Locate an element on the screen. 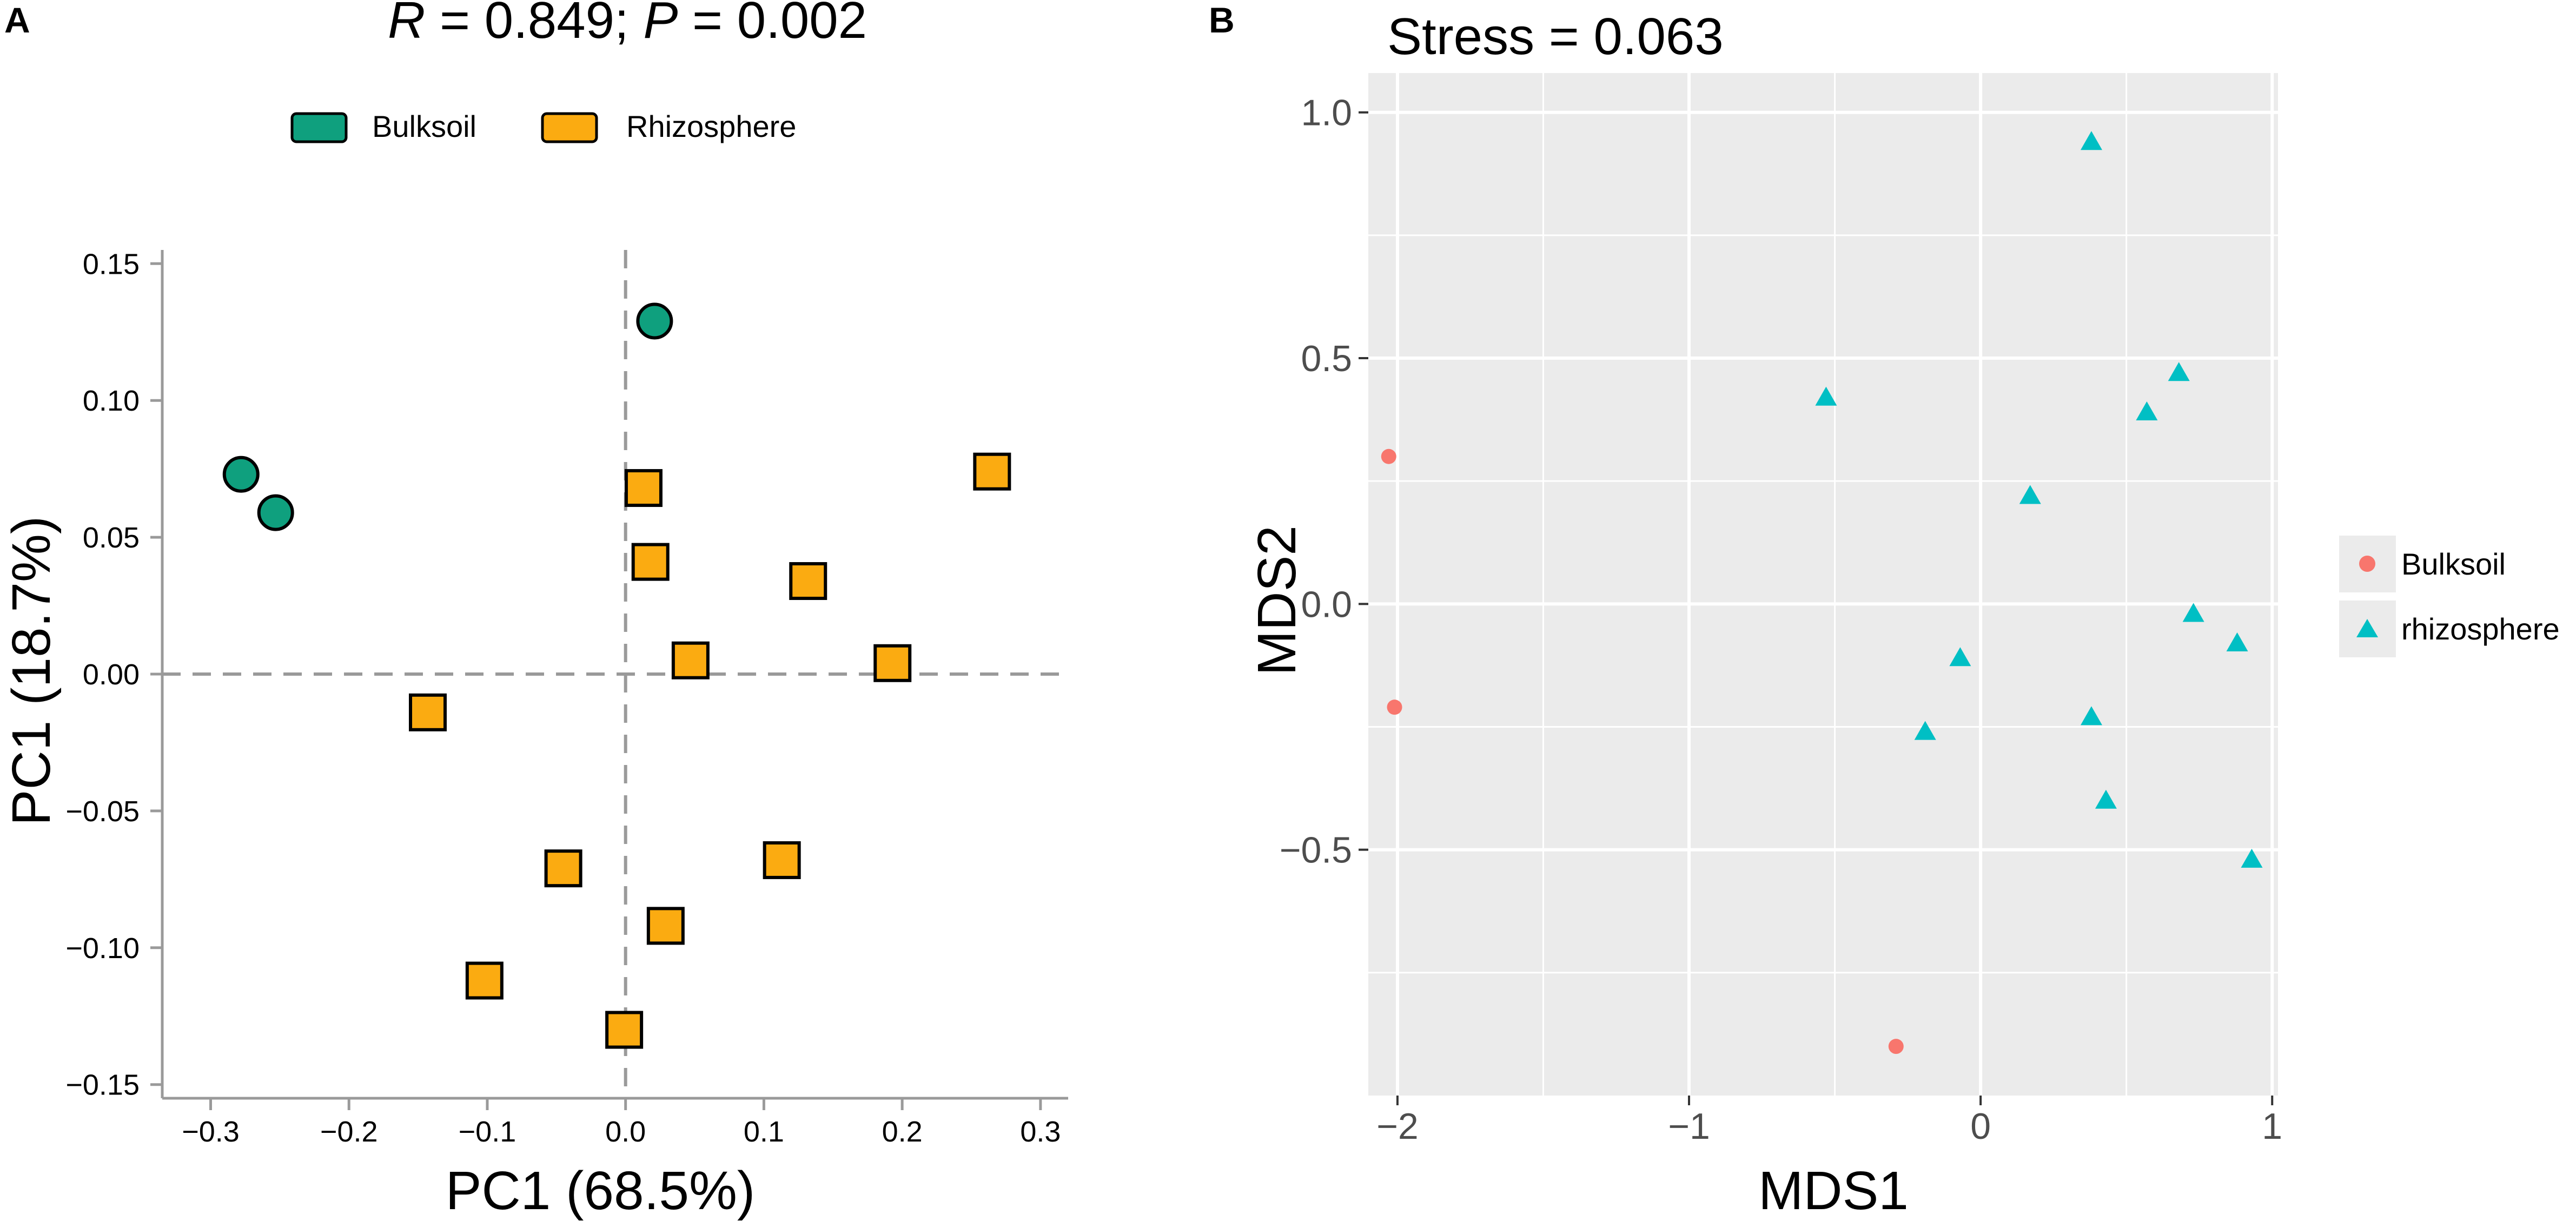  legend-key-bulksoil is located at coordinates (2367, 564).